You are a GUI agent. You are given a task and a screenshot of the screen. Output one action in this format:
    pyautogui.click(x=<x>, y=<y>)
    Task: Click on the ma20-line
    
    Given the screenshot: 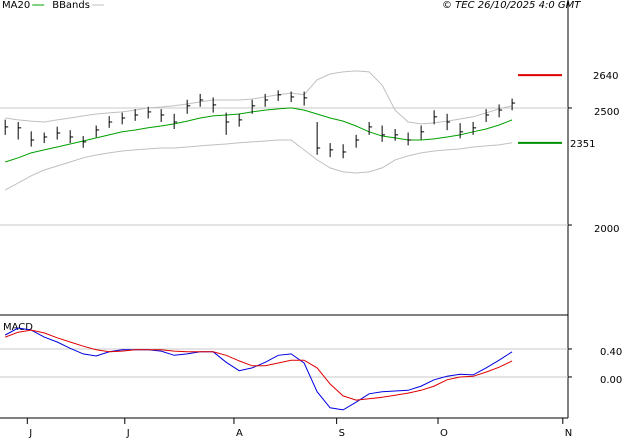 What is the action you would take?
    pyautogui.click(x=259, y=135)
    